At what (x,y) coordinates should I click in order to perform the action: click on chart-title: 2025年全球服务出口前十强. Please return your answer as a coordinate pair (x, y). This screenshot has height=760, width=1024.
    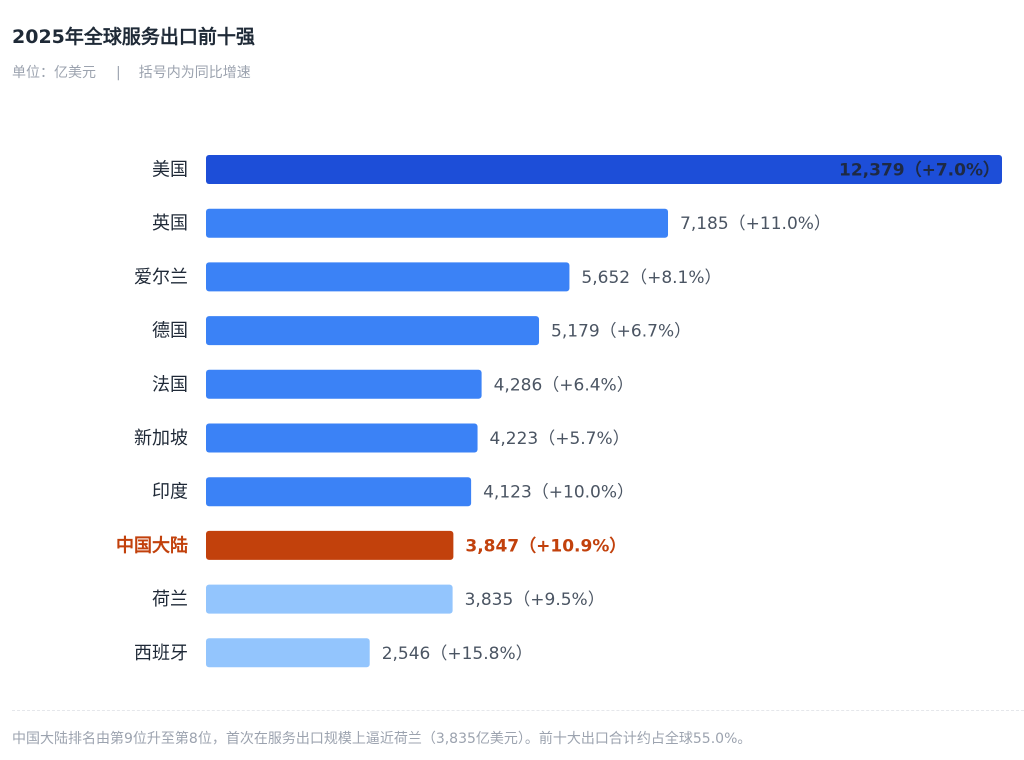
    Looking at the image, I should click on (133, 37).